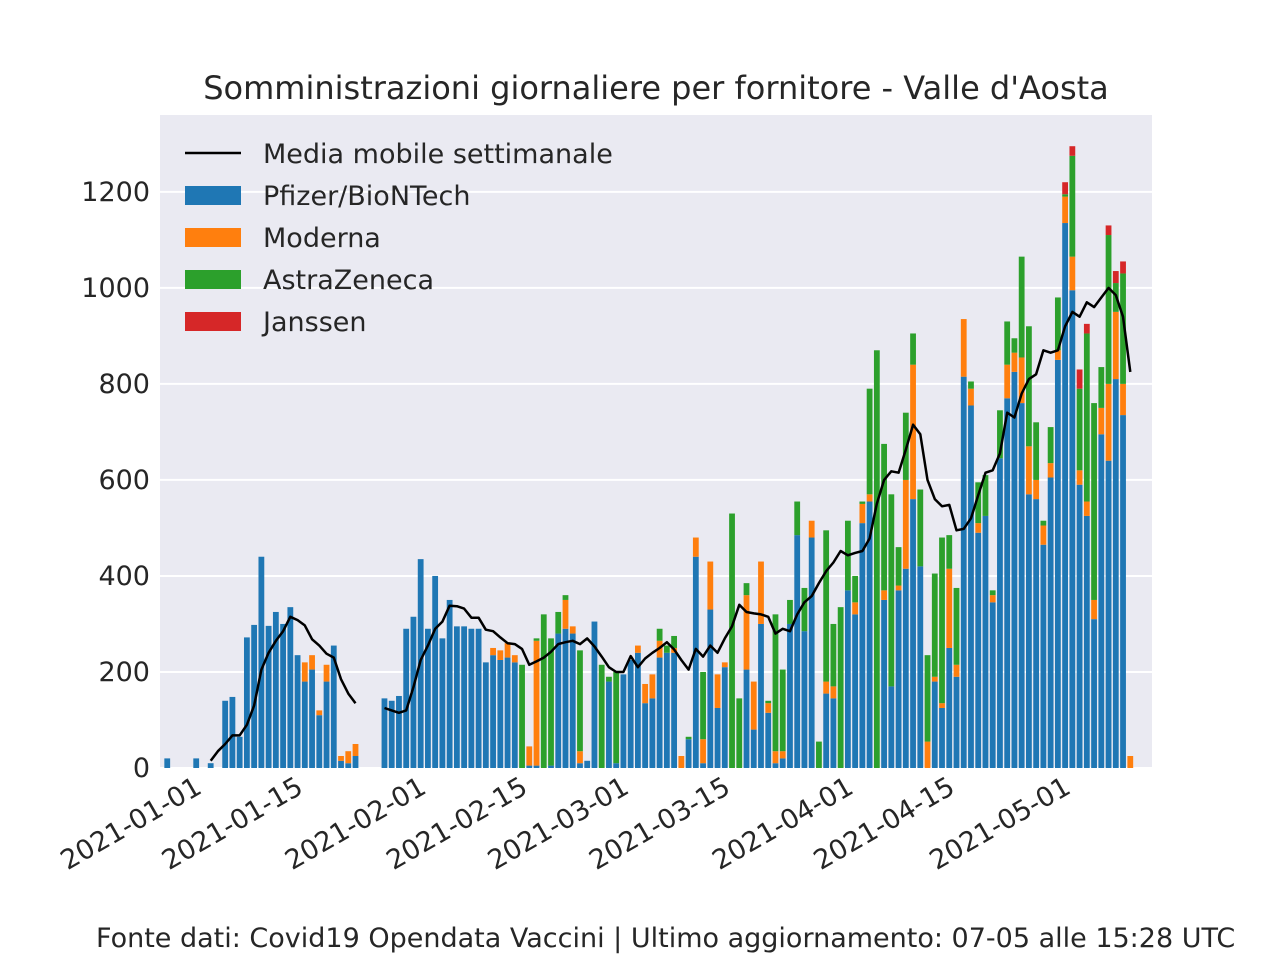 Image resolution: width=1280 pixels, height=960 pixels. I want to click on legend-label: AstraZeneca, so click(348, 280).